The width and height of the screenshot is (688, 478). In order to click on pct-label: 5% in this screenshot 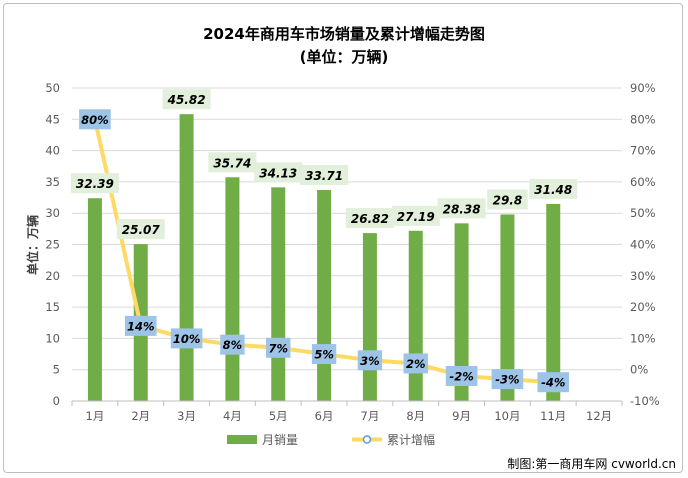, I will do `click(324, 355)`.